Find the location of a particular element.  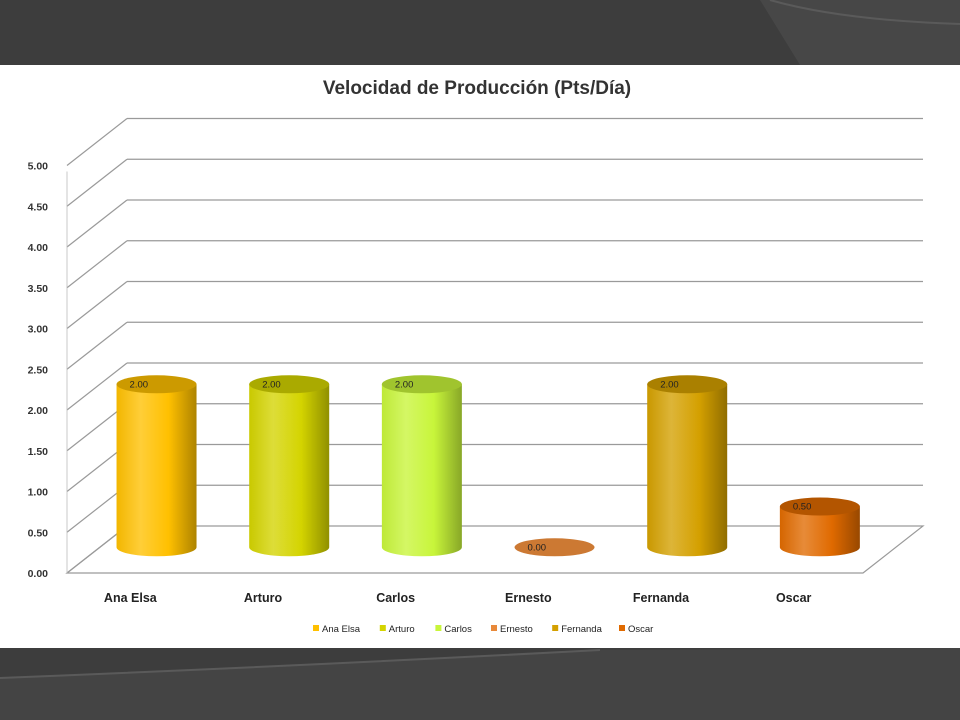

legend: Ana Elsa Arturo Carlos Ernesto Fernanda Oscar is located at coordinates (483, 629).